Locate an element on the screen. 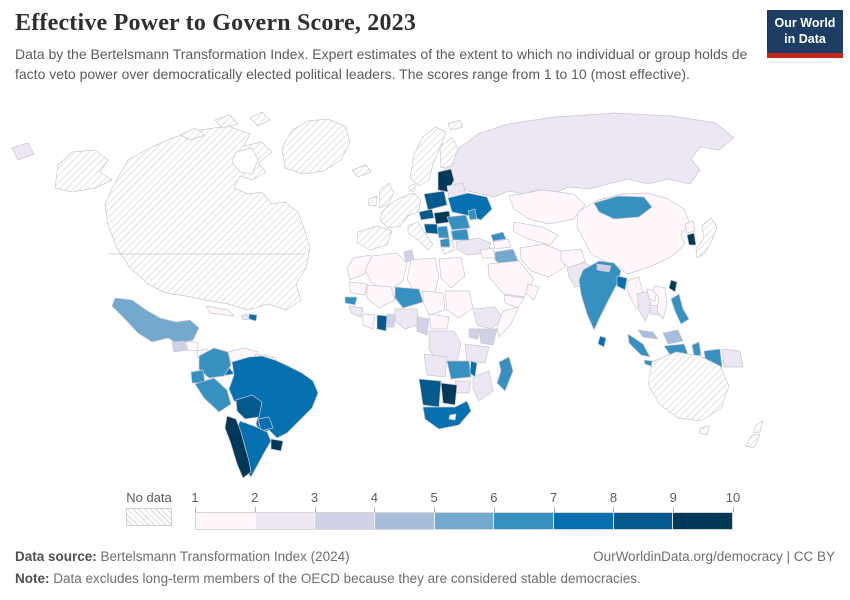 The image size is (850, 600). country-thailand is located at coordinates (644, 306).